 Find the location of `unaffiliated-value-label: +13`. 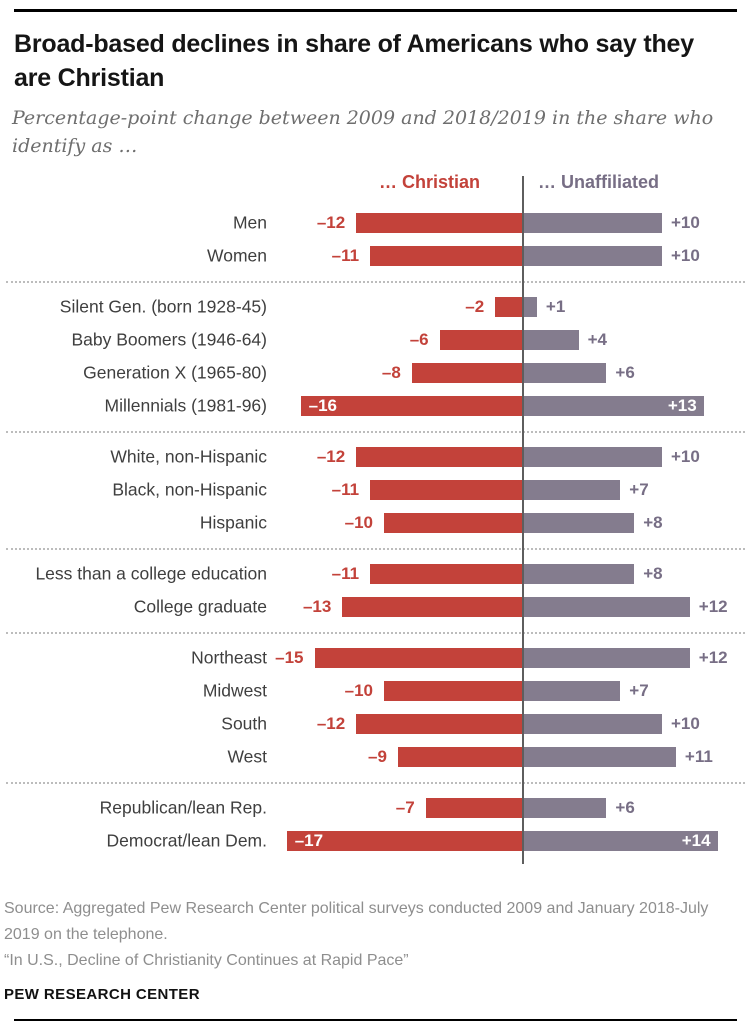

unaffiliated-value-label: +13 is located at coordinates (682, 405).